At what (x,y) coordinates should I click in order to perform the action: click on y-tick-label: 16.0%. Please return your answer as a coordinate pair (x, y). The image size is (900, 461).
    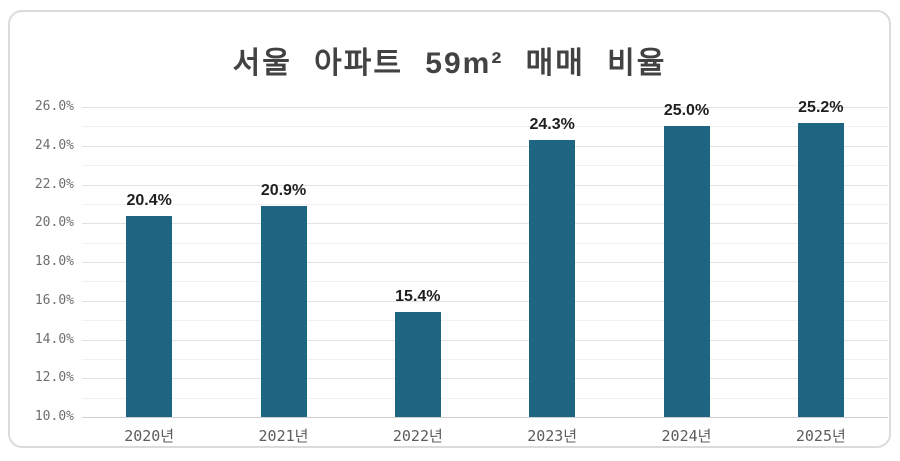
    Looking at the image, I should click on (54, 300).